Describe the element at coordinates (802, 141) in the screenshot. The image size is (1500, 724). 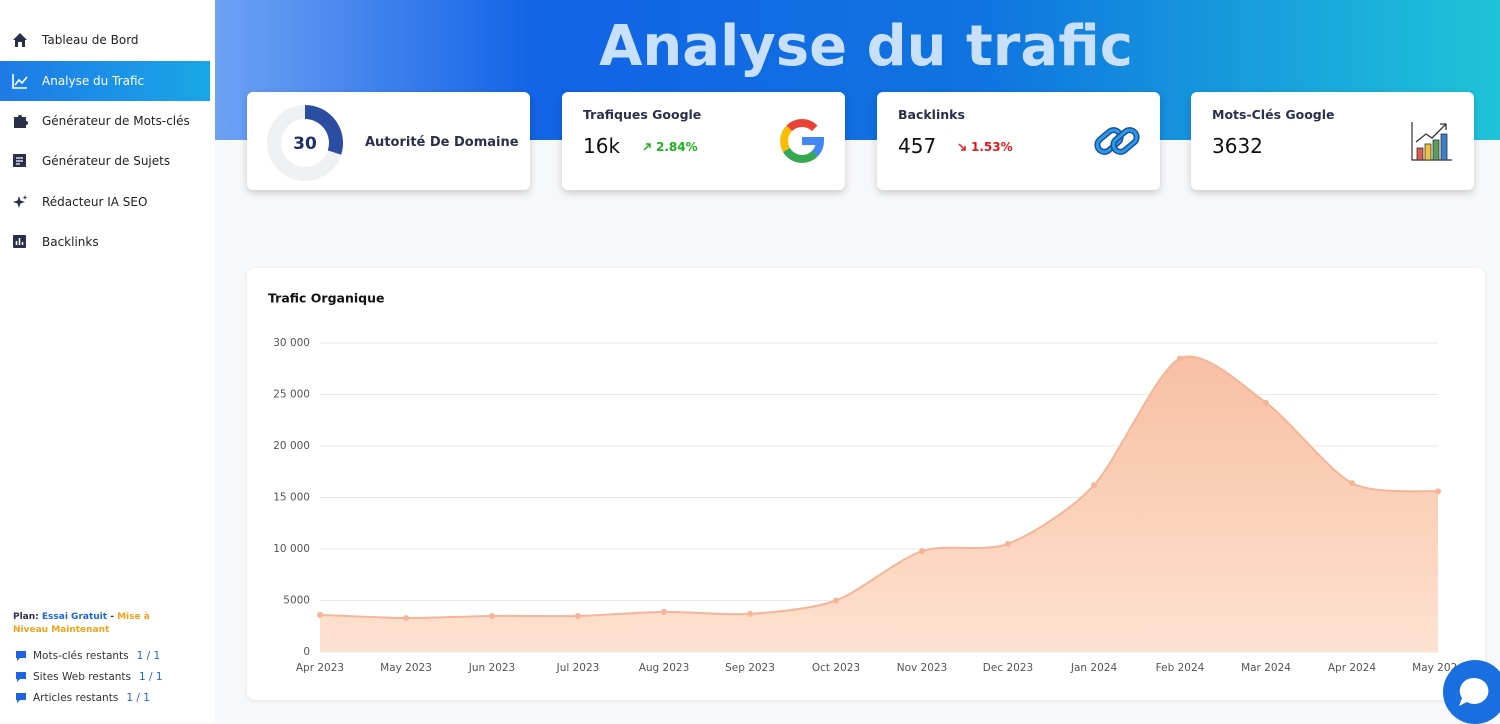
I see `google-icon` at that location.